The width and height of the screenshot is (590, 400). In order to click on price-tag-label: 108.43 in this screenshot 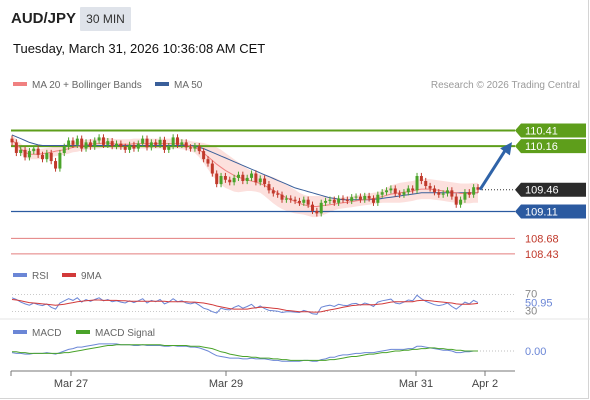, I will do `click(542, 255)`.